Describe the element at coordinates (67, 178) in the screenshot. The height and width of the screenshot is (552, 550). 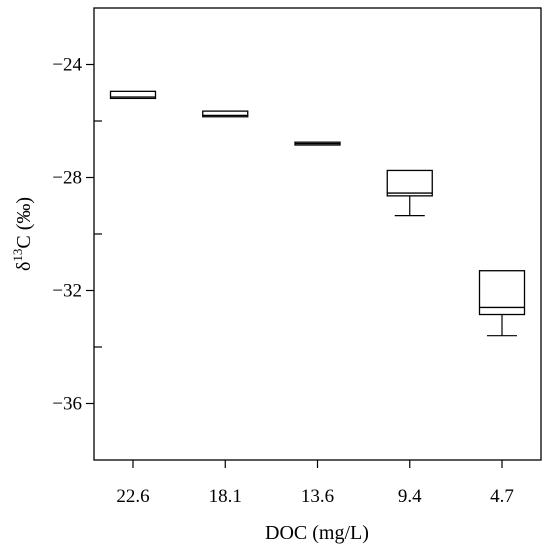
I see `y-tick-label: −28` at that location.